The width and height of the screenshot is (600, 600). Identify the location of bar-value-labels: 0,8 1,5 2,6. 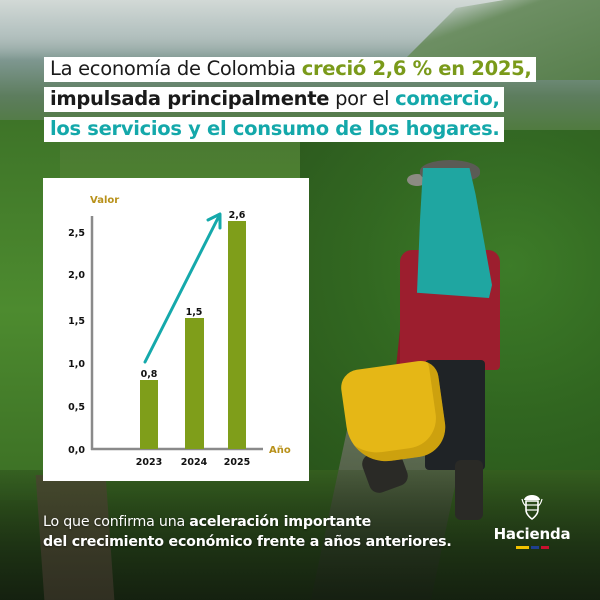
(193, 295).